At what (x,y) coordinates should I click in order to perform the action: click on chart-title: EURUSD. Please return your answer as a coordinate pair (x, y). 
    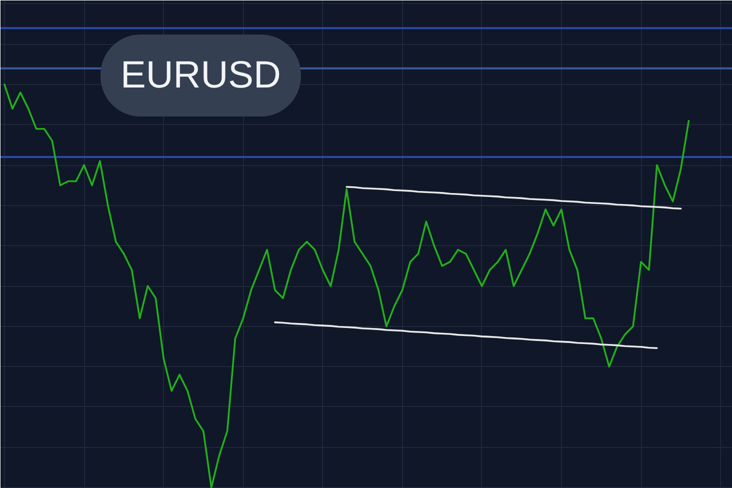
    Looking at the image, I should click on (200, 75).